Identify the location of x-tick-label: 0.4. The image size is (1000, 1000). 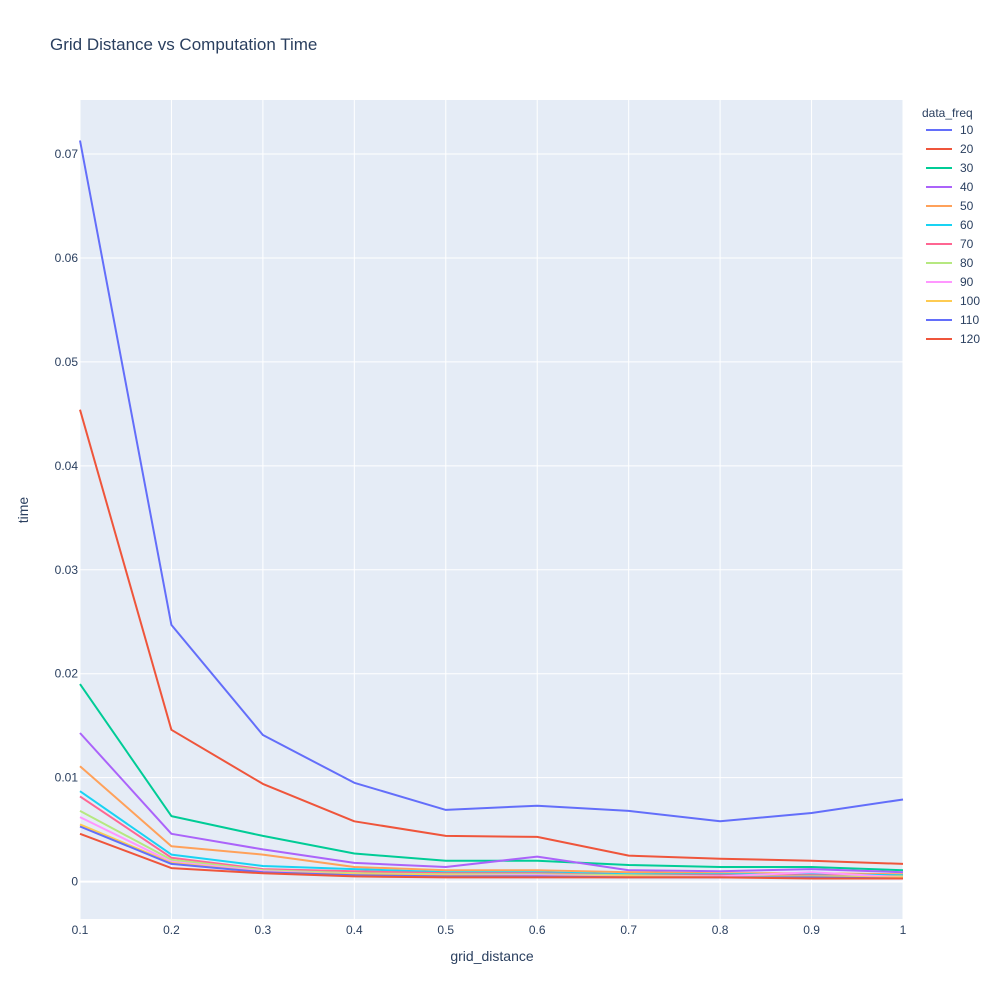
(354, 930).